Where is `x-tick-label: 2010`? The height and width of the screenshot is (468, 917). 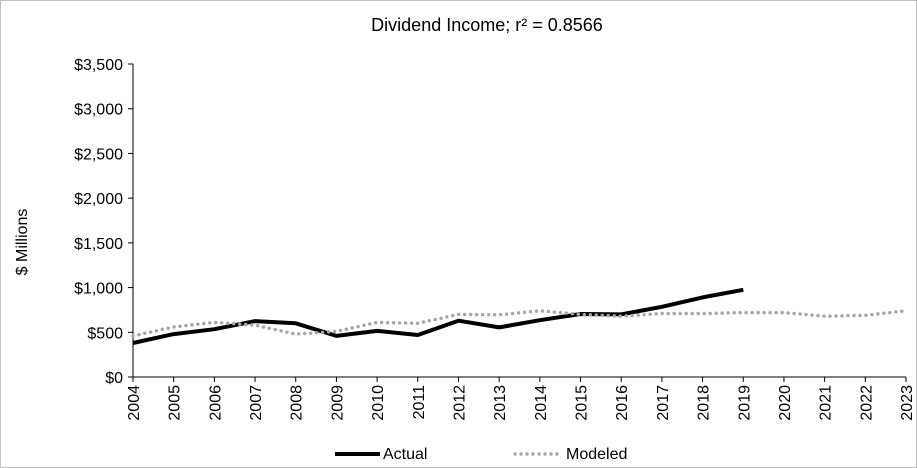
x-tick-label: 2010 is located at coordinates (378, 403).